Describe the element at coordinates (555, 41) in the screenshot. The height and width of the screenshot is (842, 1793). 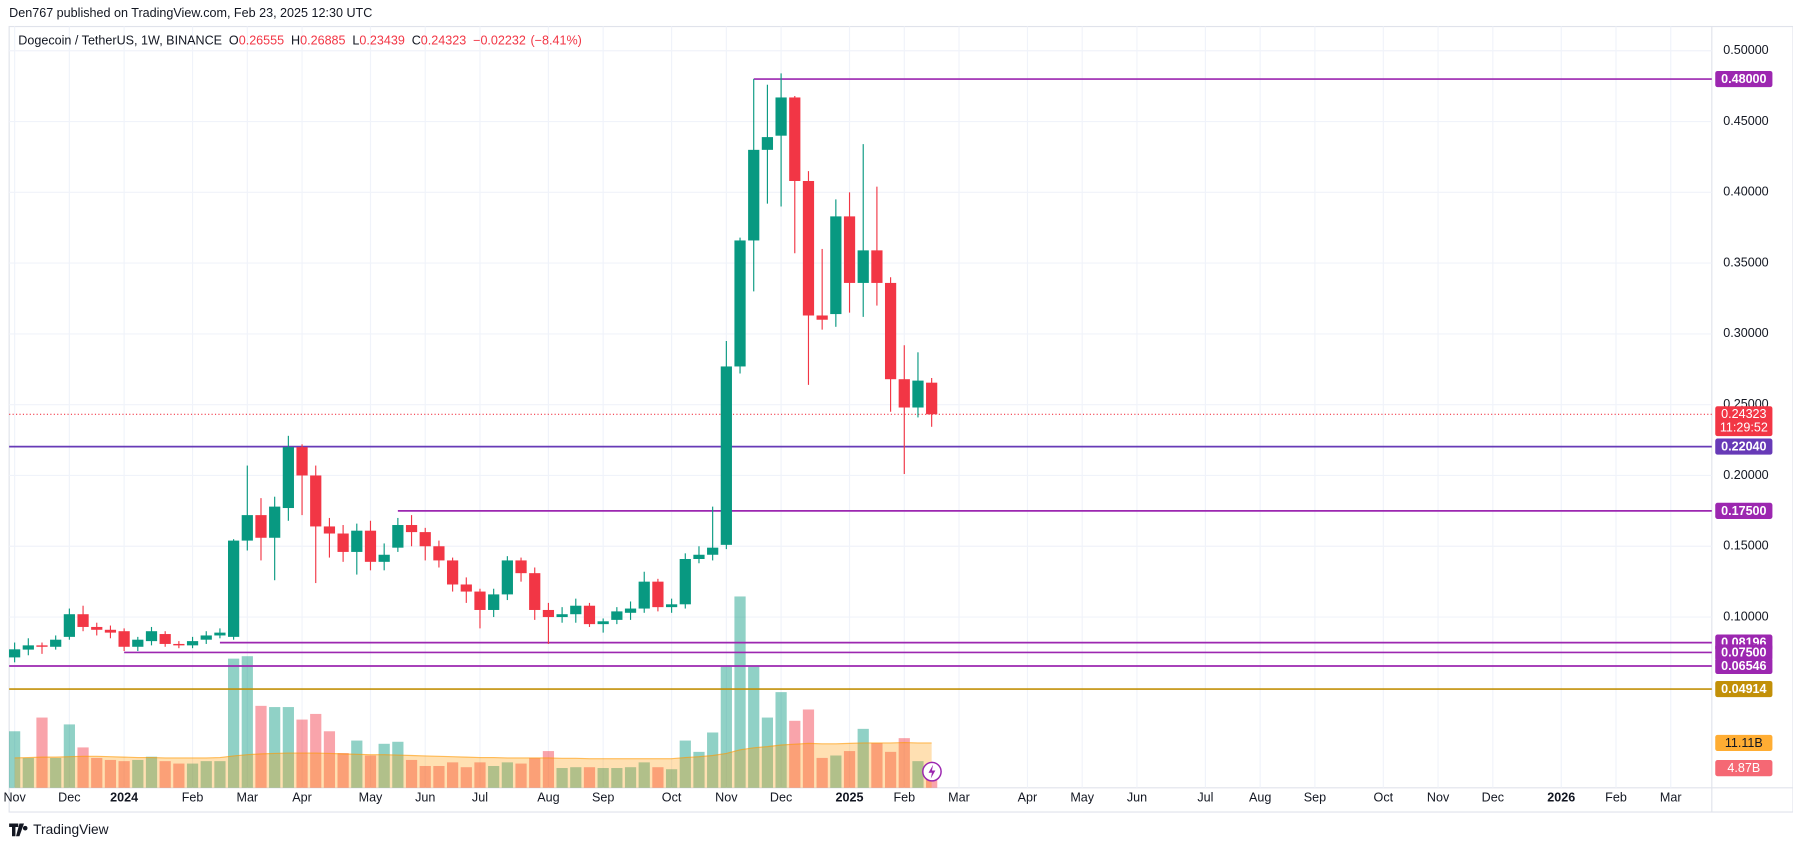
I see `change-pct: (−8.41%)` at that location.